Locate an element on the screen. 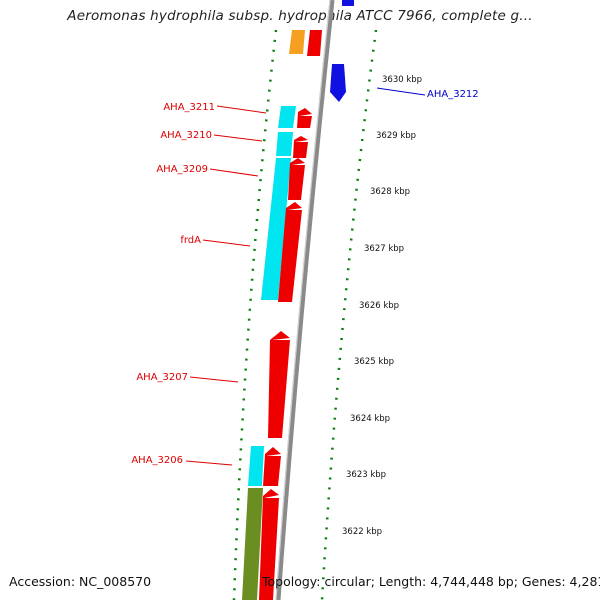  tick-label-3628: 3628 kbp is located at coordinates (390, 192).